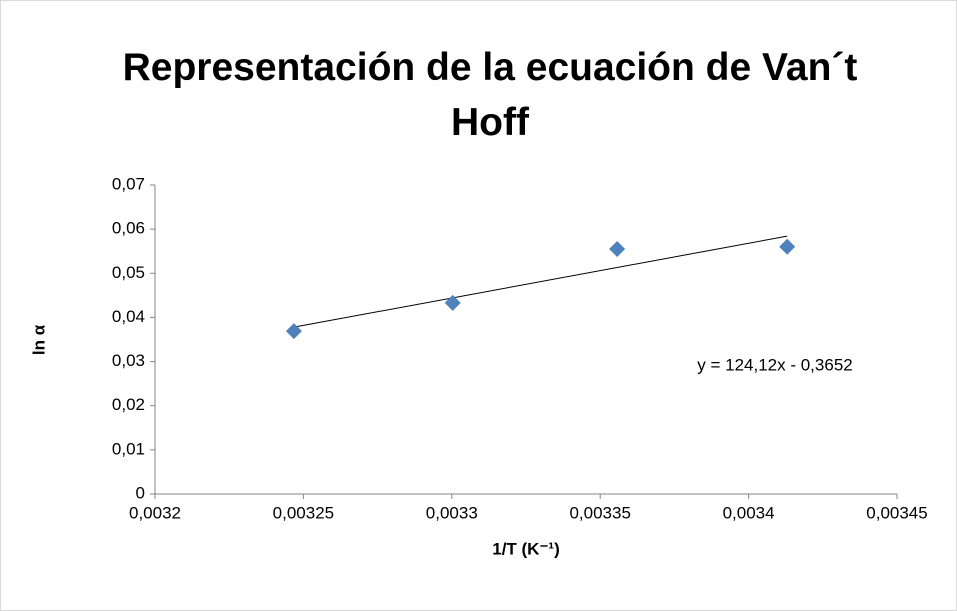 Image resolution: width=957 pixels, height=611 pixels. What do you see at coordinates (749, 512) in the screenshot?
I see `x-tick-label: 0,0034` at bounding box center [749, 512].